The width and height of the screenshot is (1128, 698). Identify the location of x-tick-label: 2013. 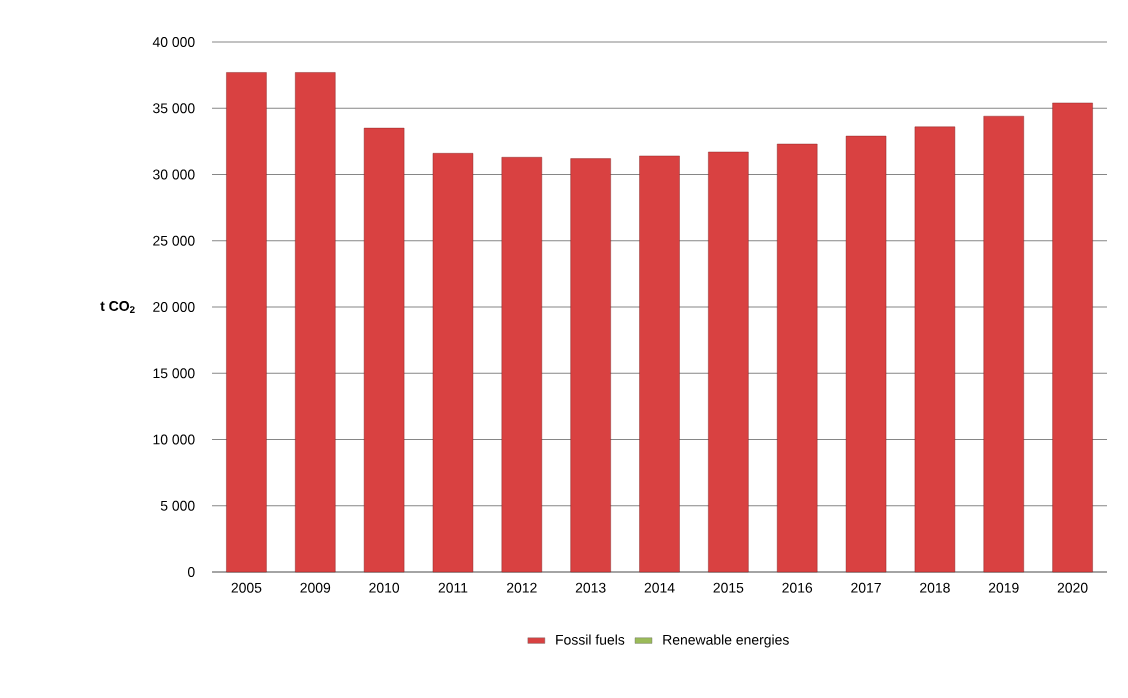
(590, 587).